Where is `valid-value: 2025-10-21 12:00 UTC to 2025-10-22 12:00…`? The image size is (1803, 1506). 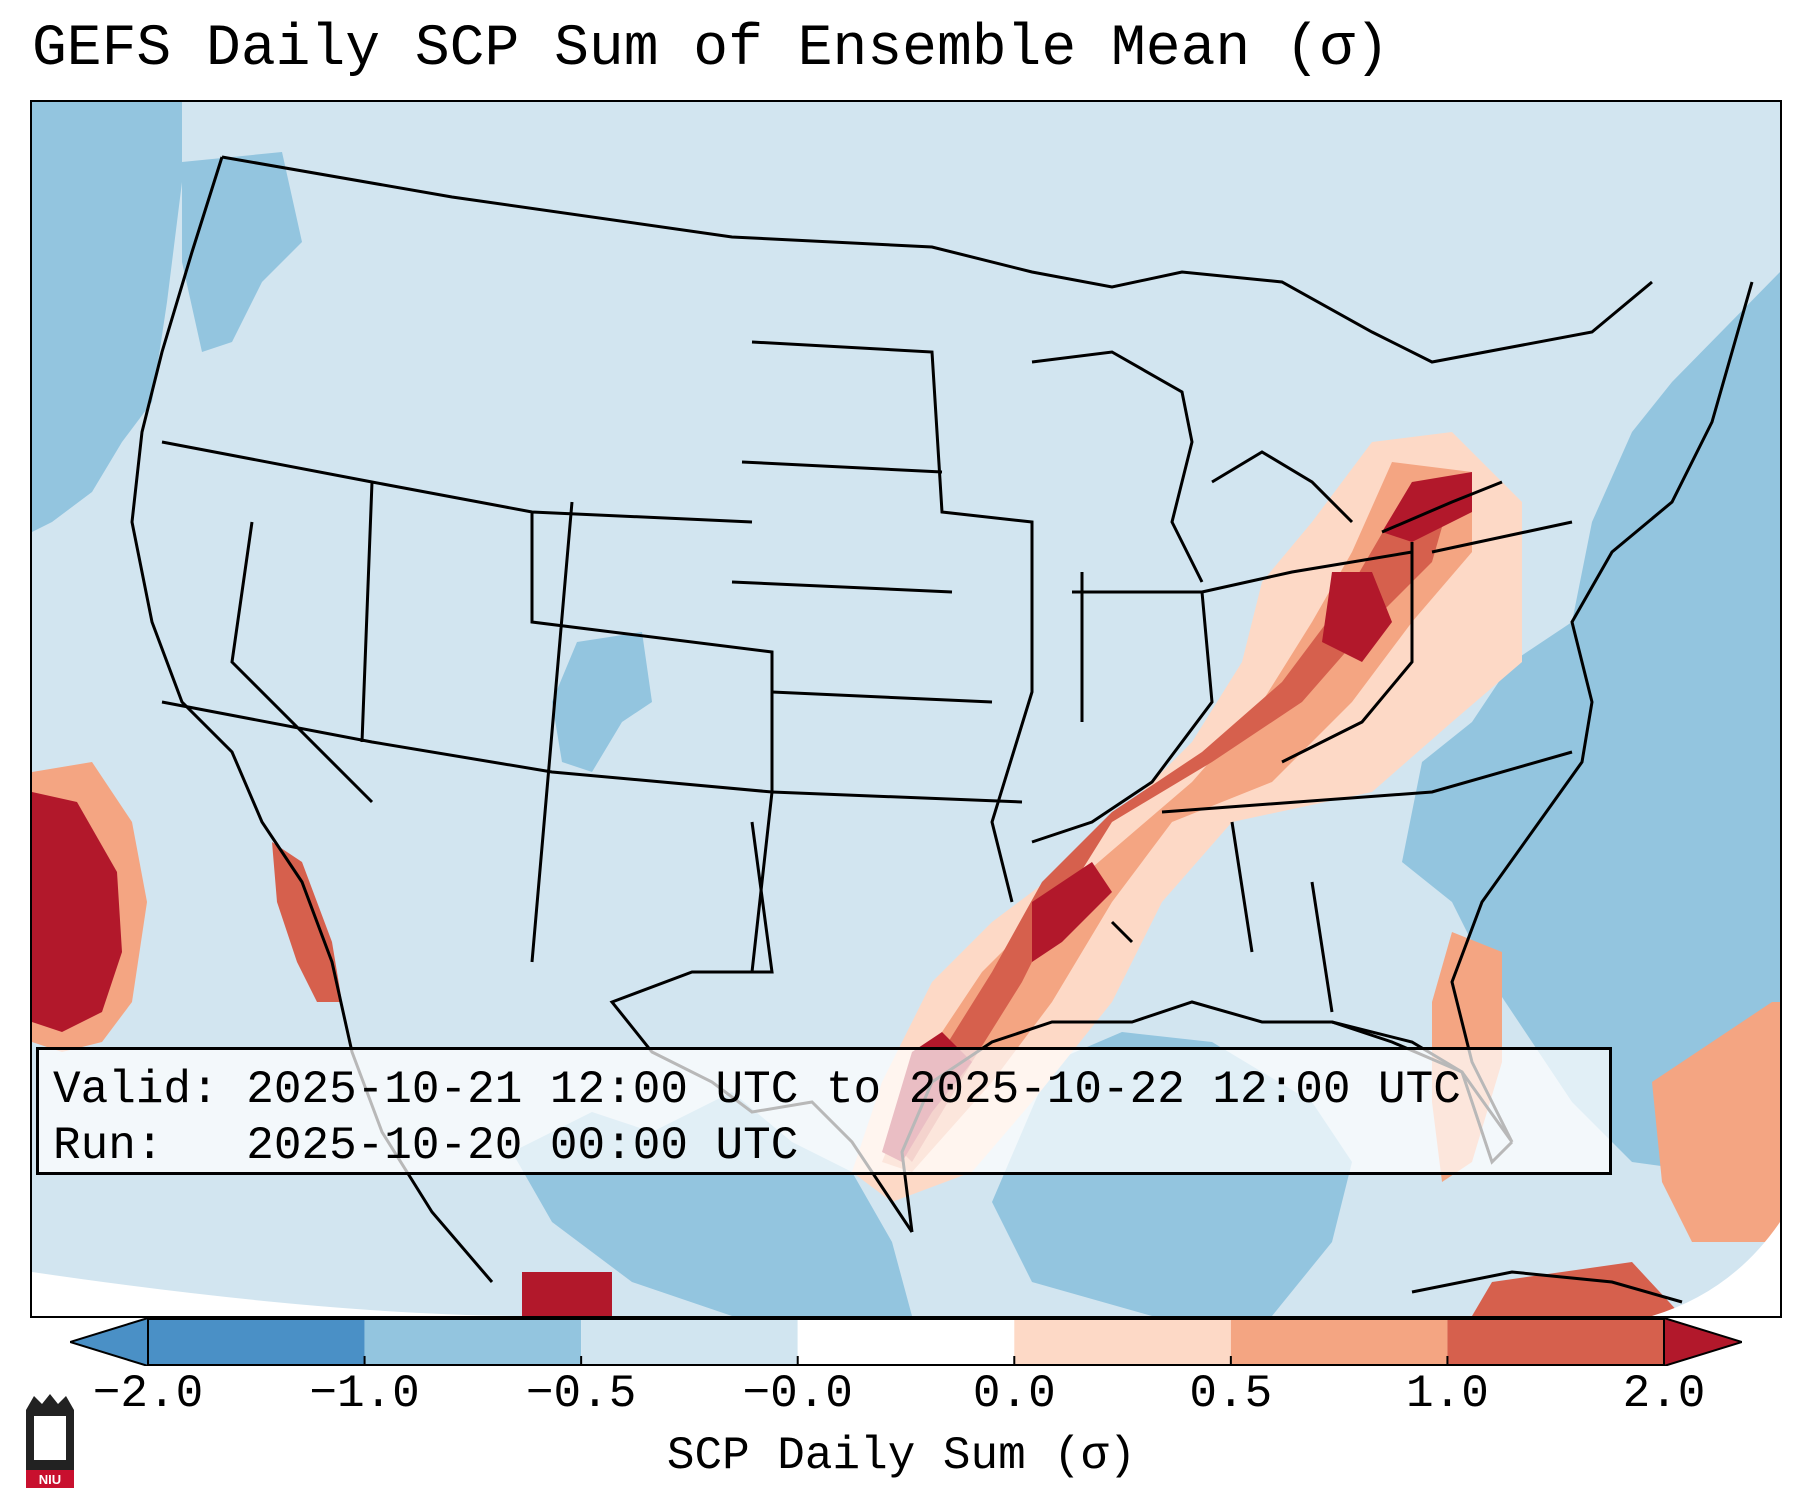
valid-value: 2025-10-21 12:00 UTC to 2025-10-22 12:00… is located at coordinates (853, 1090).